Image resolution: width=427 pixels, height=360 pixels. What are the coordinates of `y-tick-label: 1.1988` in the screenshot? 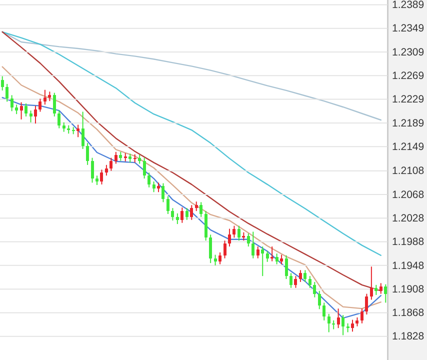 It's located at (408, 242).